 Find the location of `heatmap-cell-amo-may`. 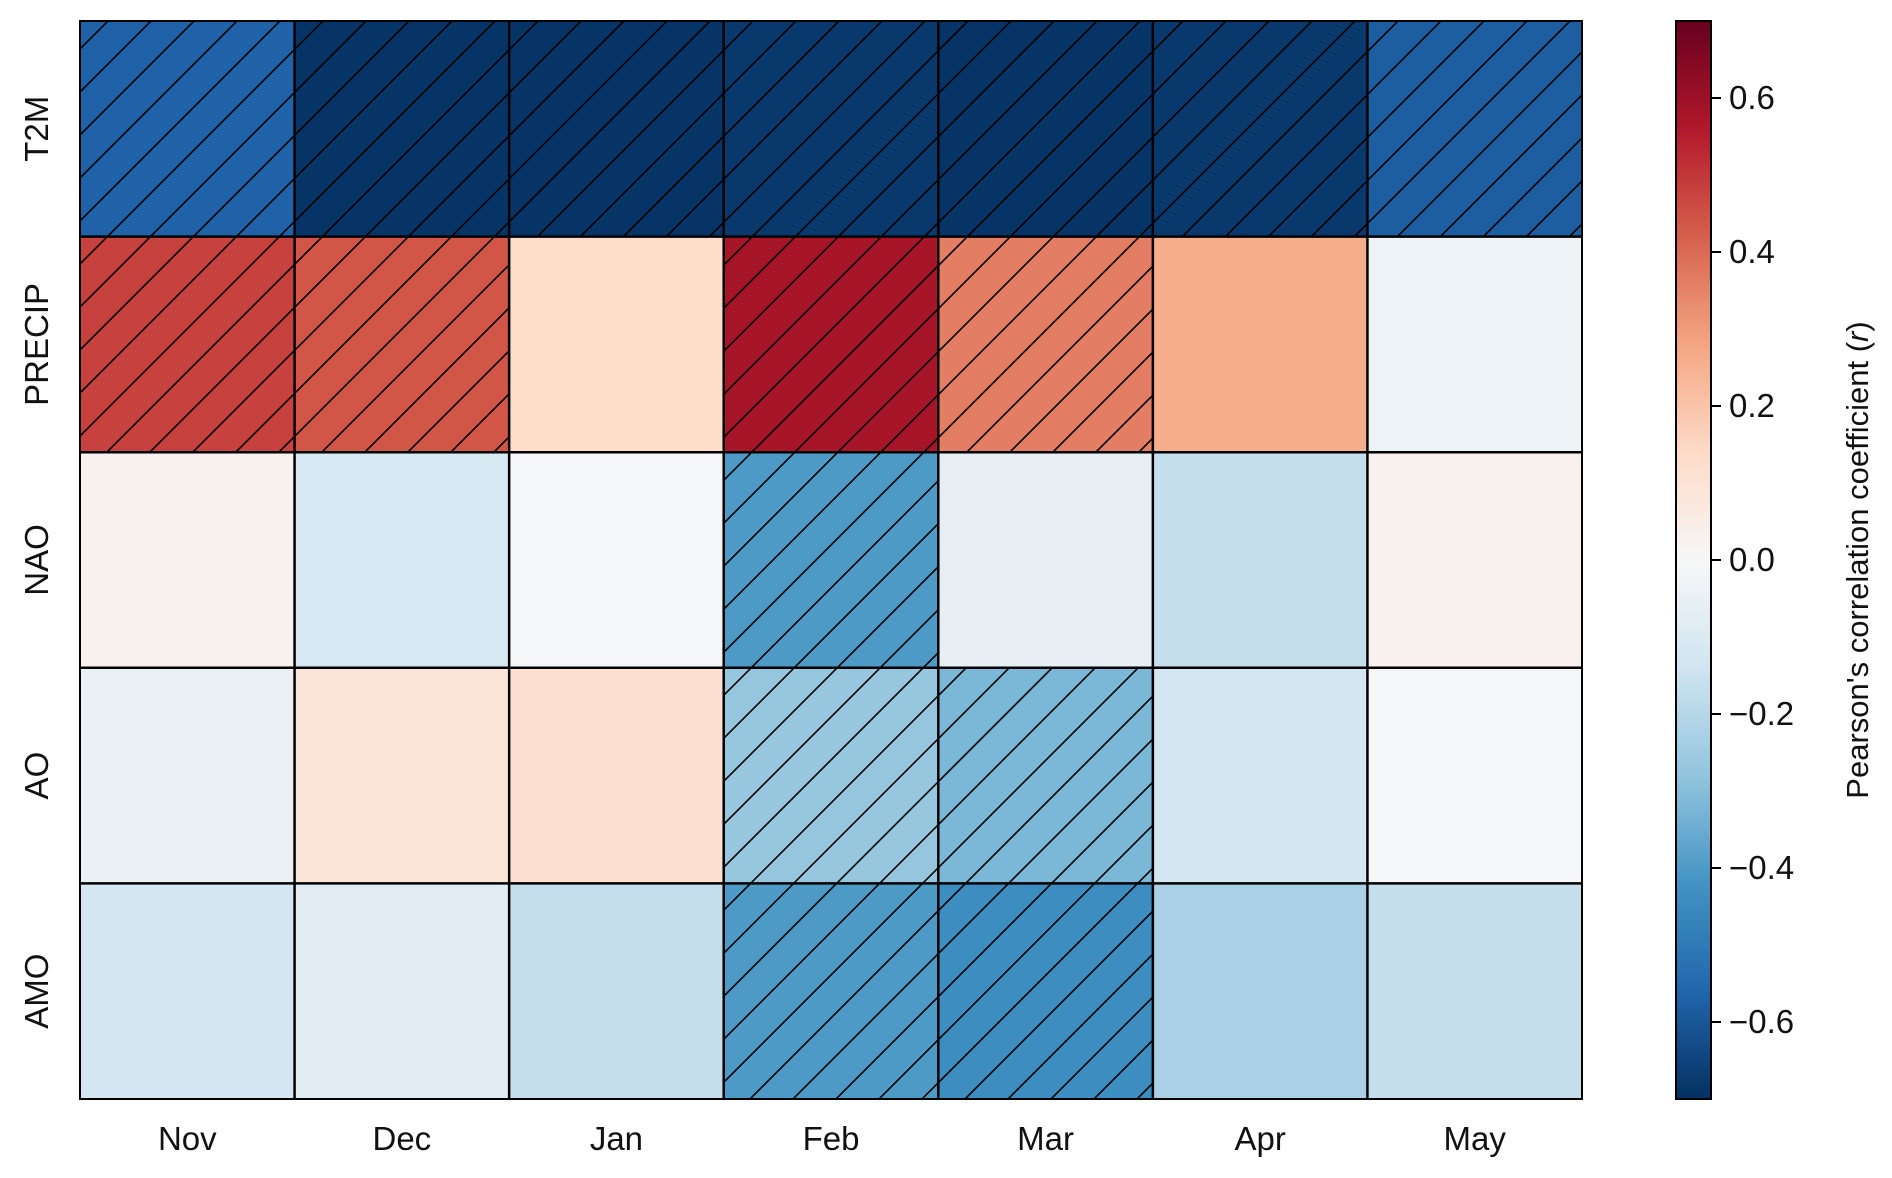

heatmap-cell-amo-may is located at coordinates (1475, 991).